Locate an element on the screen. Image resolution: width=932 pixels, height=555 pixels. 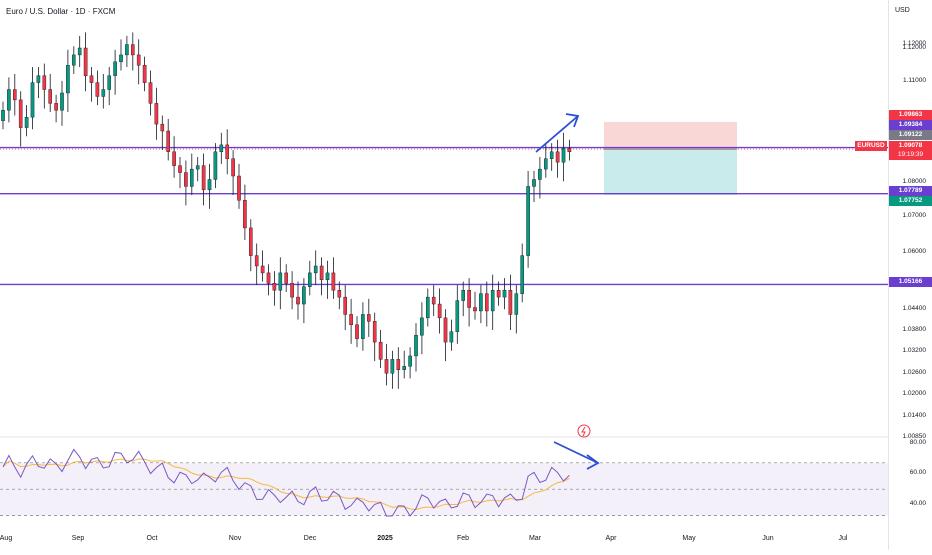
time-label: Dec is located at coordinates (310, 538).